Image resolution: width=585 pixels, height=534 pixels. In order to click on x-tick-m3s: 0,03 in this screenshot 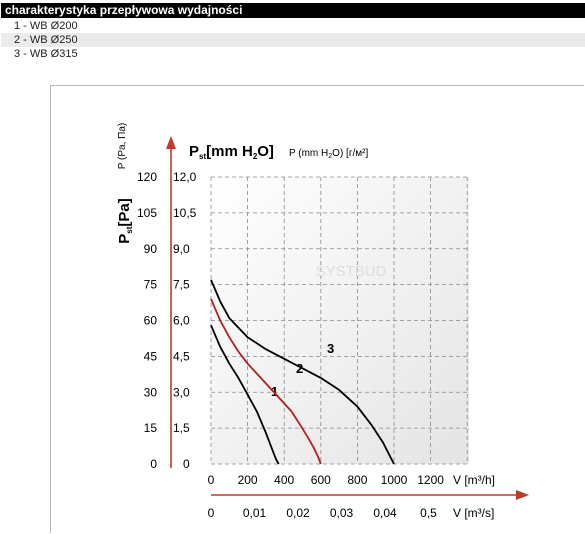, I will do `click(342, 513)`.